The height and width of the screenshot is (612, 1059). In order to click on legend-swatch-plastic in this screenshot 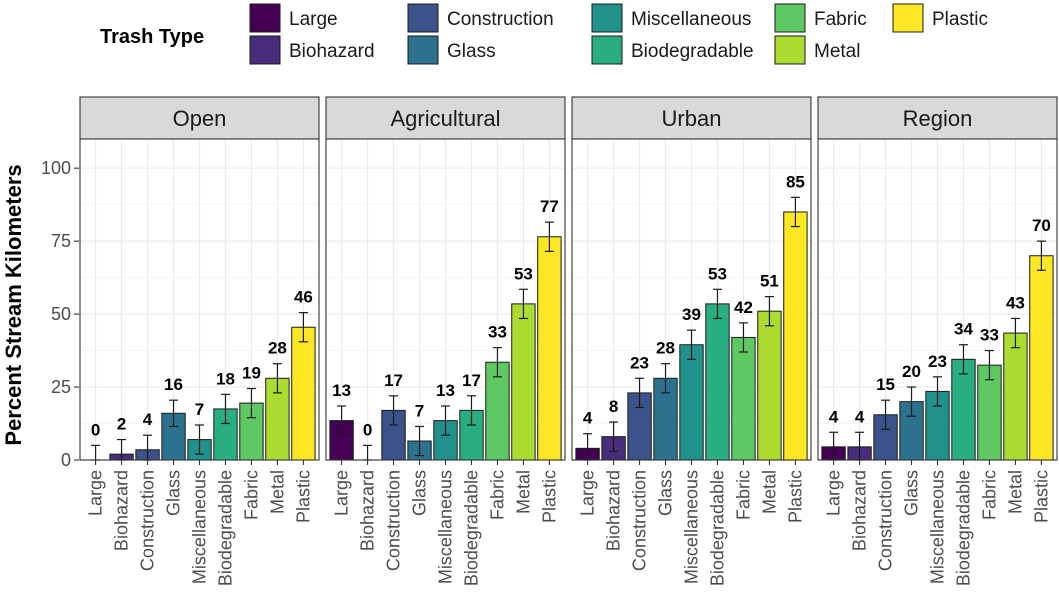, I will do `click(908, 18)`.